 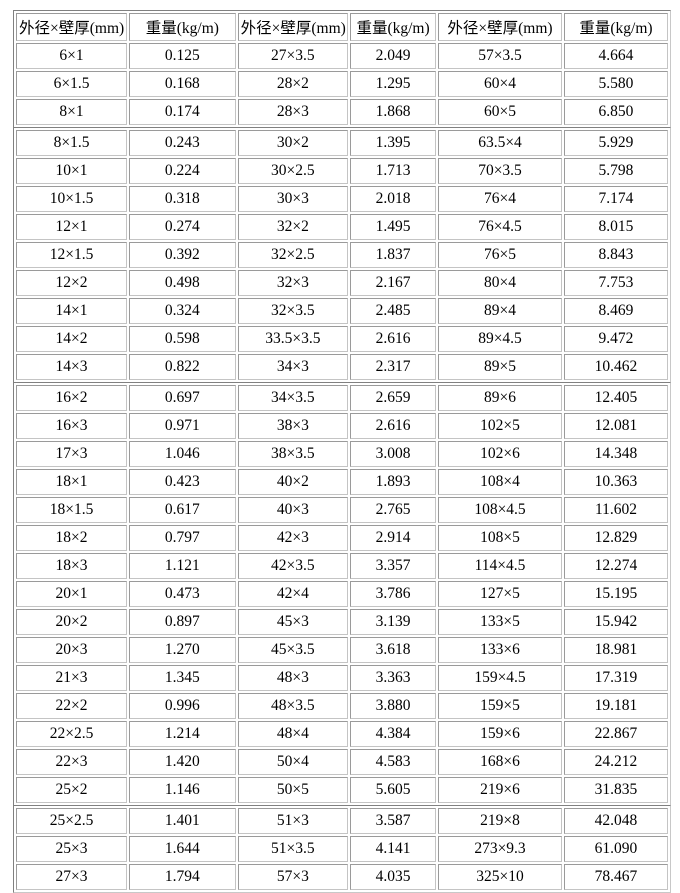 What do you see at coordinates (500, 538) in the screenshot?
I see `size-cell: 108×5` at bounding box center [500, 538].